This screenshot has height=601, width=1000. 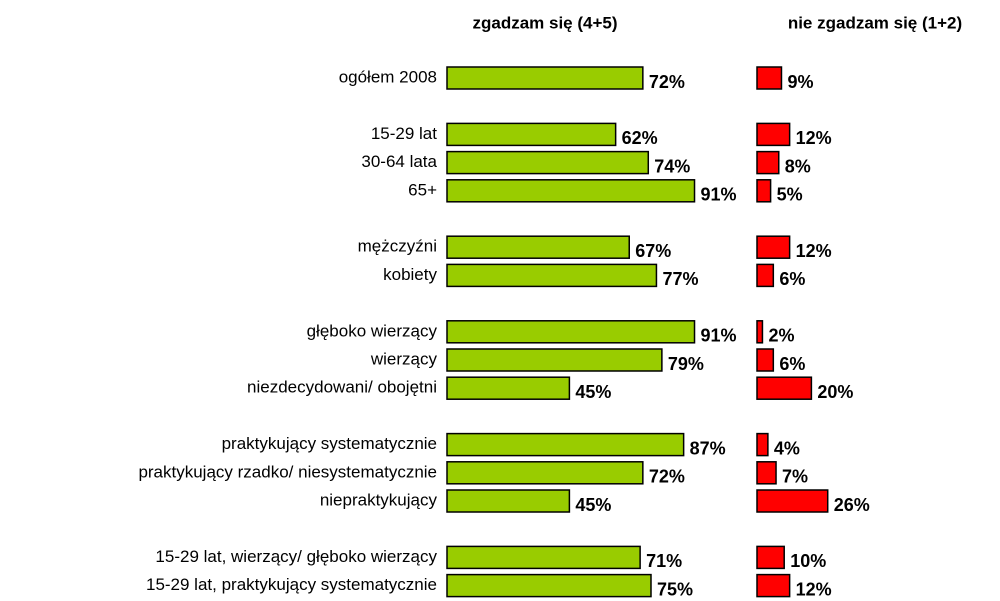 What do you see at coordinates (790, 195) in the screenshot?
I see `value-label: 5%` at bounding box center [790, 195].